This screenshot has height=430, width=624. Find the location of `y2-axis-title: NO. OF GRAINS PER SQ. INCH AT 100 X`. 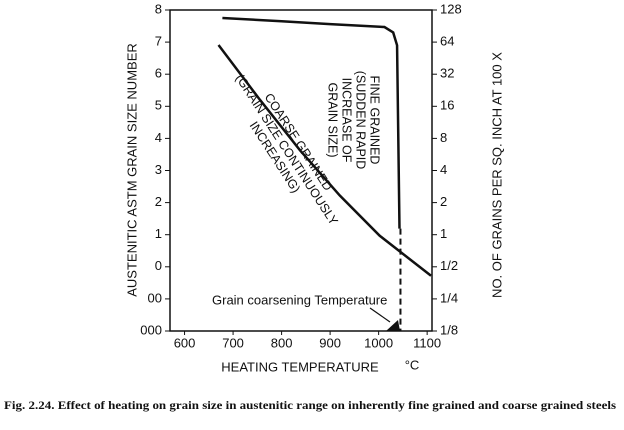

y2-axis-title: NO. OF GRAINS PER SQ. INCH AT 100 X is located at coordinates (496, 175).